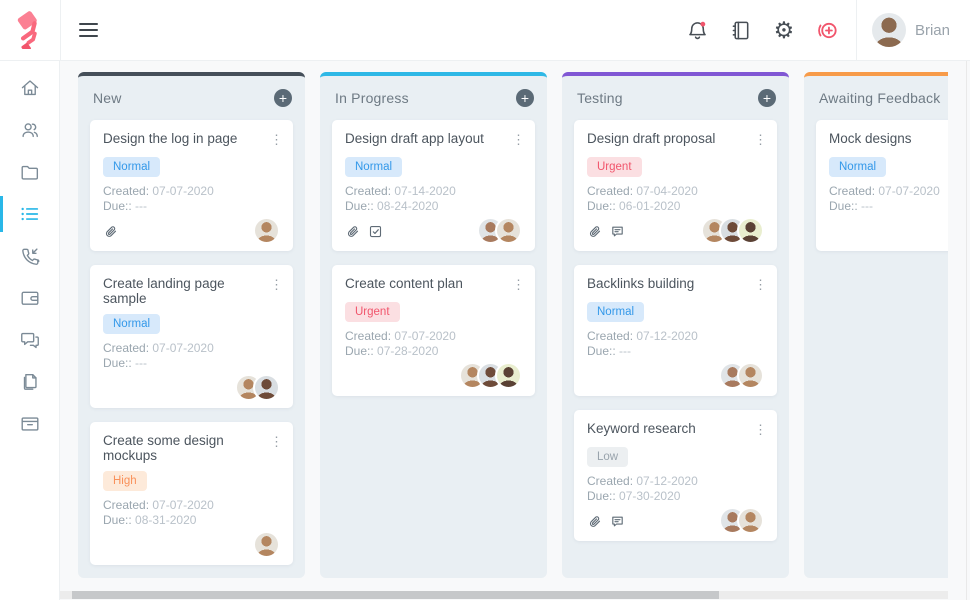 The height and width of the screenshot is (600, 970). Describe the element at coordinates (29, 382) in the screenshot. I see `sidebar-item-documents` at that location.